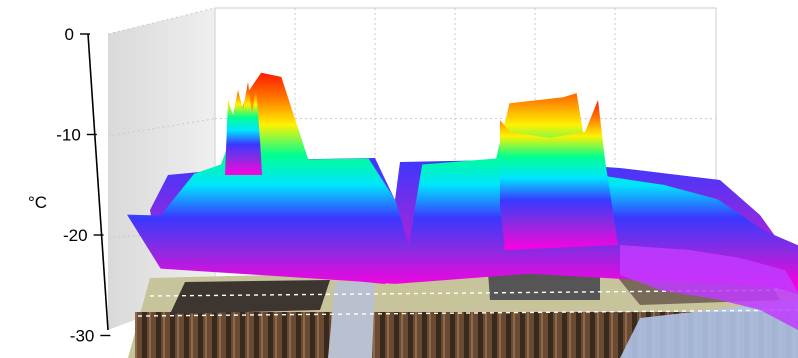 Image resolution: width=798 pixels, height=358 pixels. I want to click on z-axis-ticks: 0 -10 -20 -30, so click(83, 185).